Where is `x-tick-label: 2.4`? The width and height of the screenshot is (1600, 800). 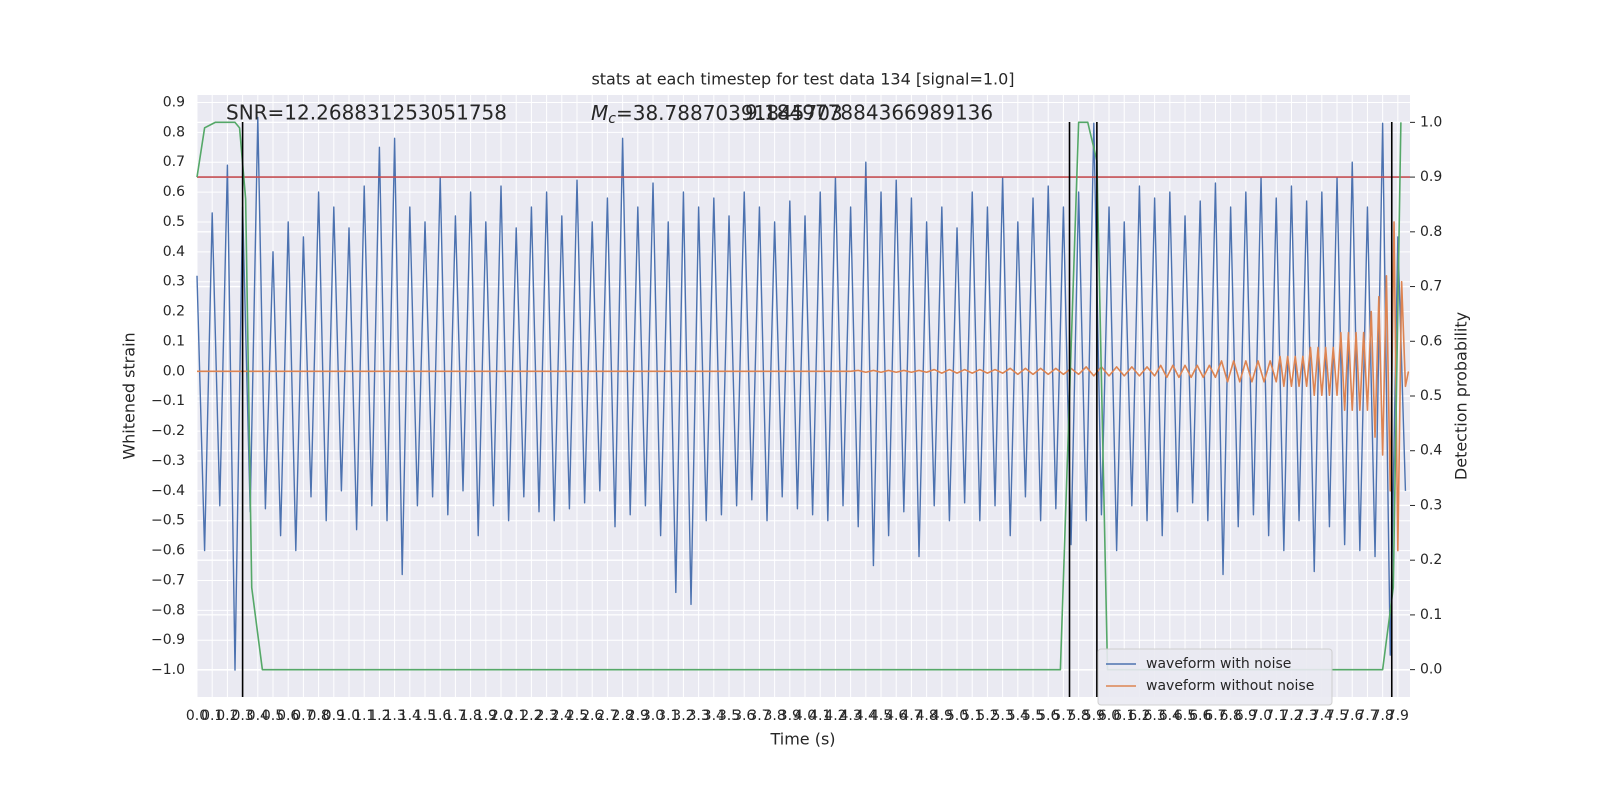
x-tick-label: 2.4 is located at coordinates (562, 716).